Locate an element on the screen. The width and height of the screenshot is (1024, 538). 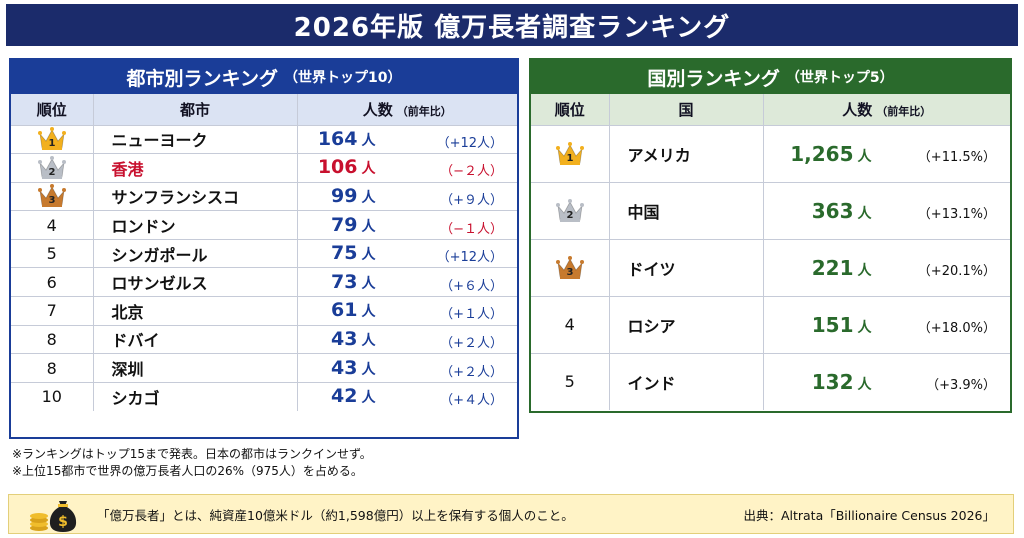
count-cell: 1,265人（+11.5%） is located at coordinates (886, 153).